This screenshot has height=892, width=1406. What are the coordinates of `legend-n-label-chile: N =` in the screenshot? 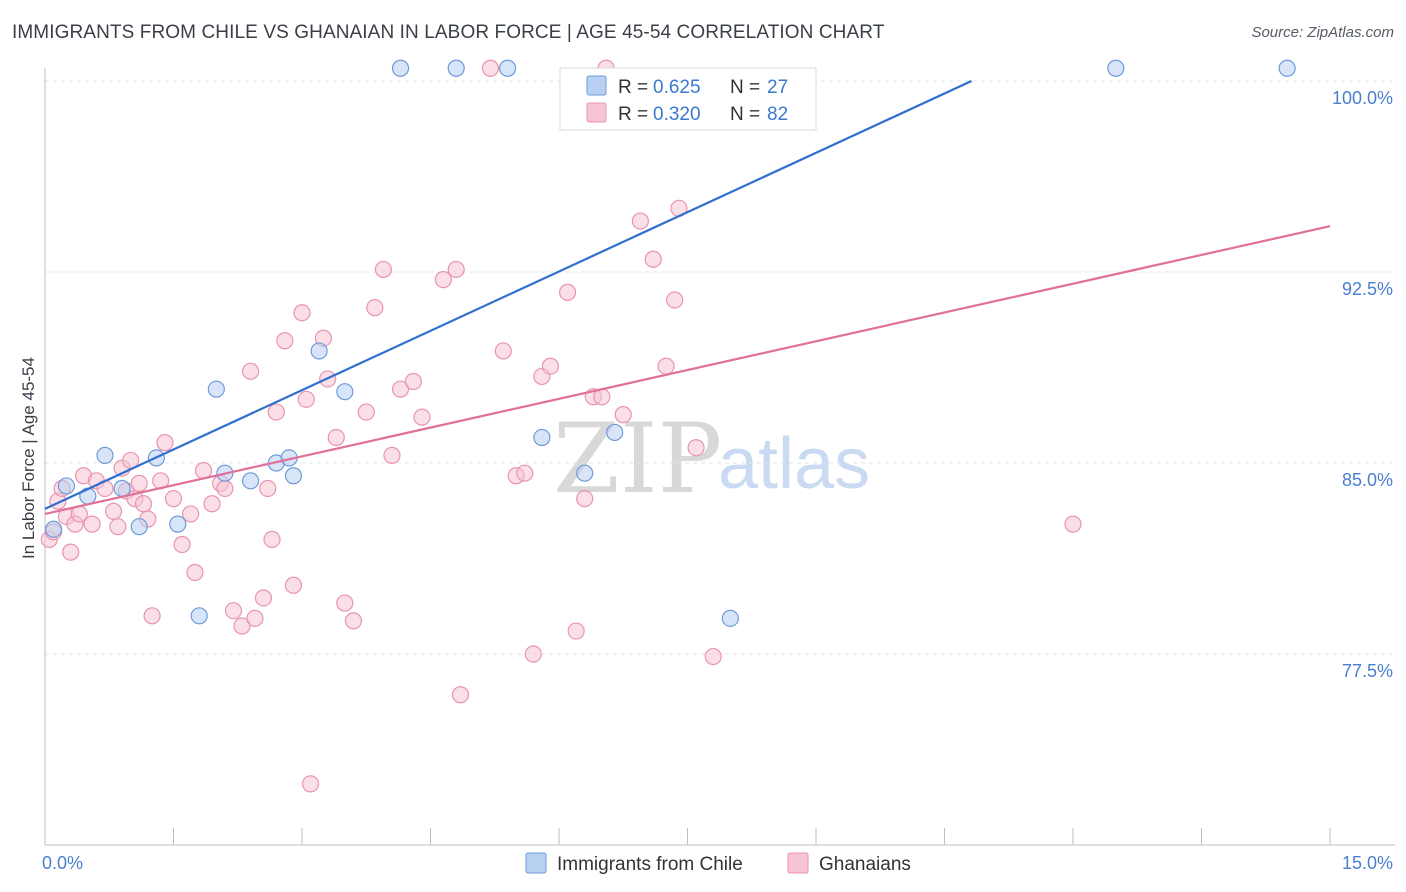 It's located at (745, 87).